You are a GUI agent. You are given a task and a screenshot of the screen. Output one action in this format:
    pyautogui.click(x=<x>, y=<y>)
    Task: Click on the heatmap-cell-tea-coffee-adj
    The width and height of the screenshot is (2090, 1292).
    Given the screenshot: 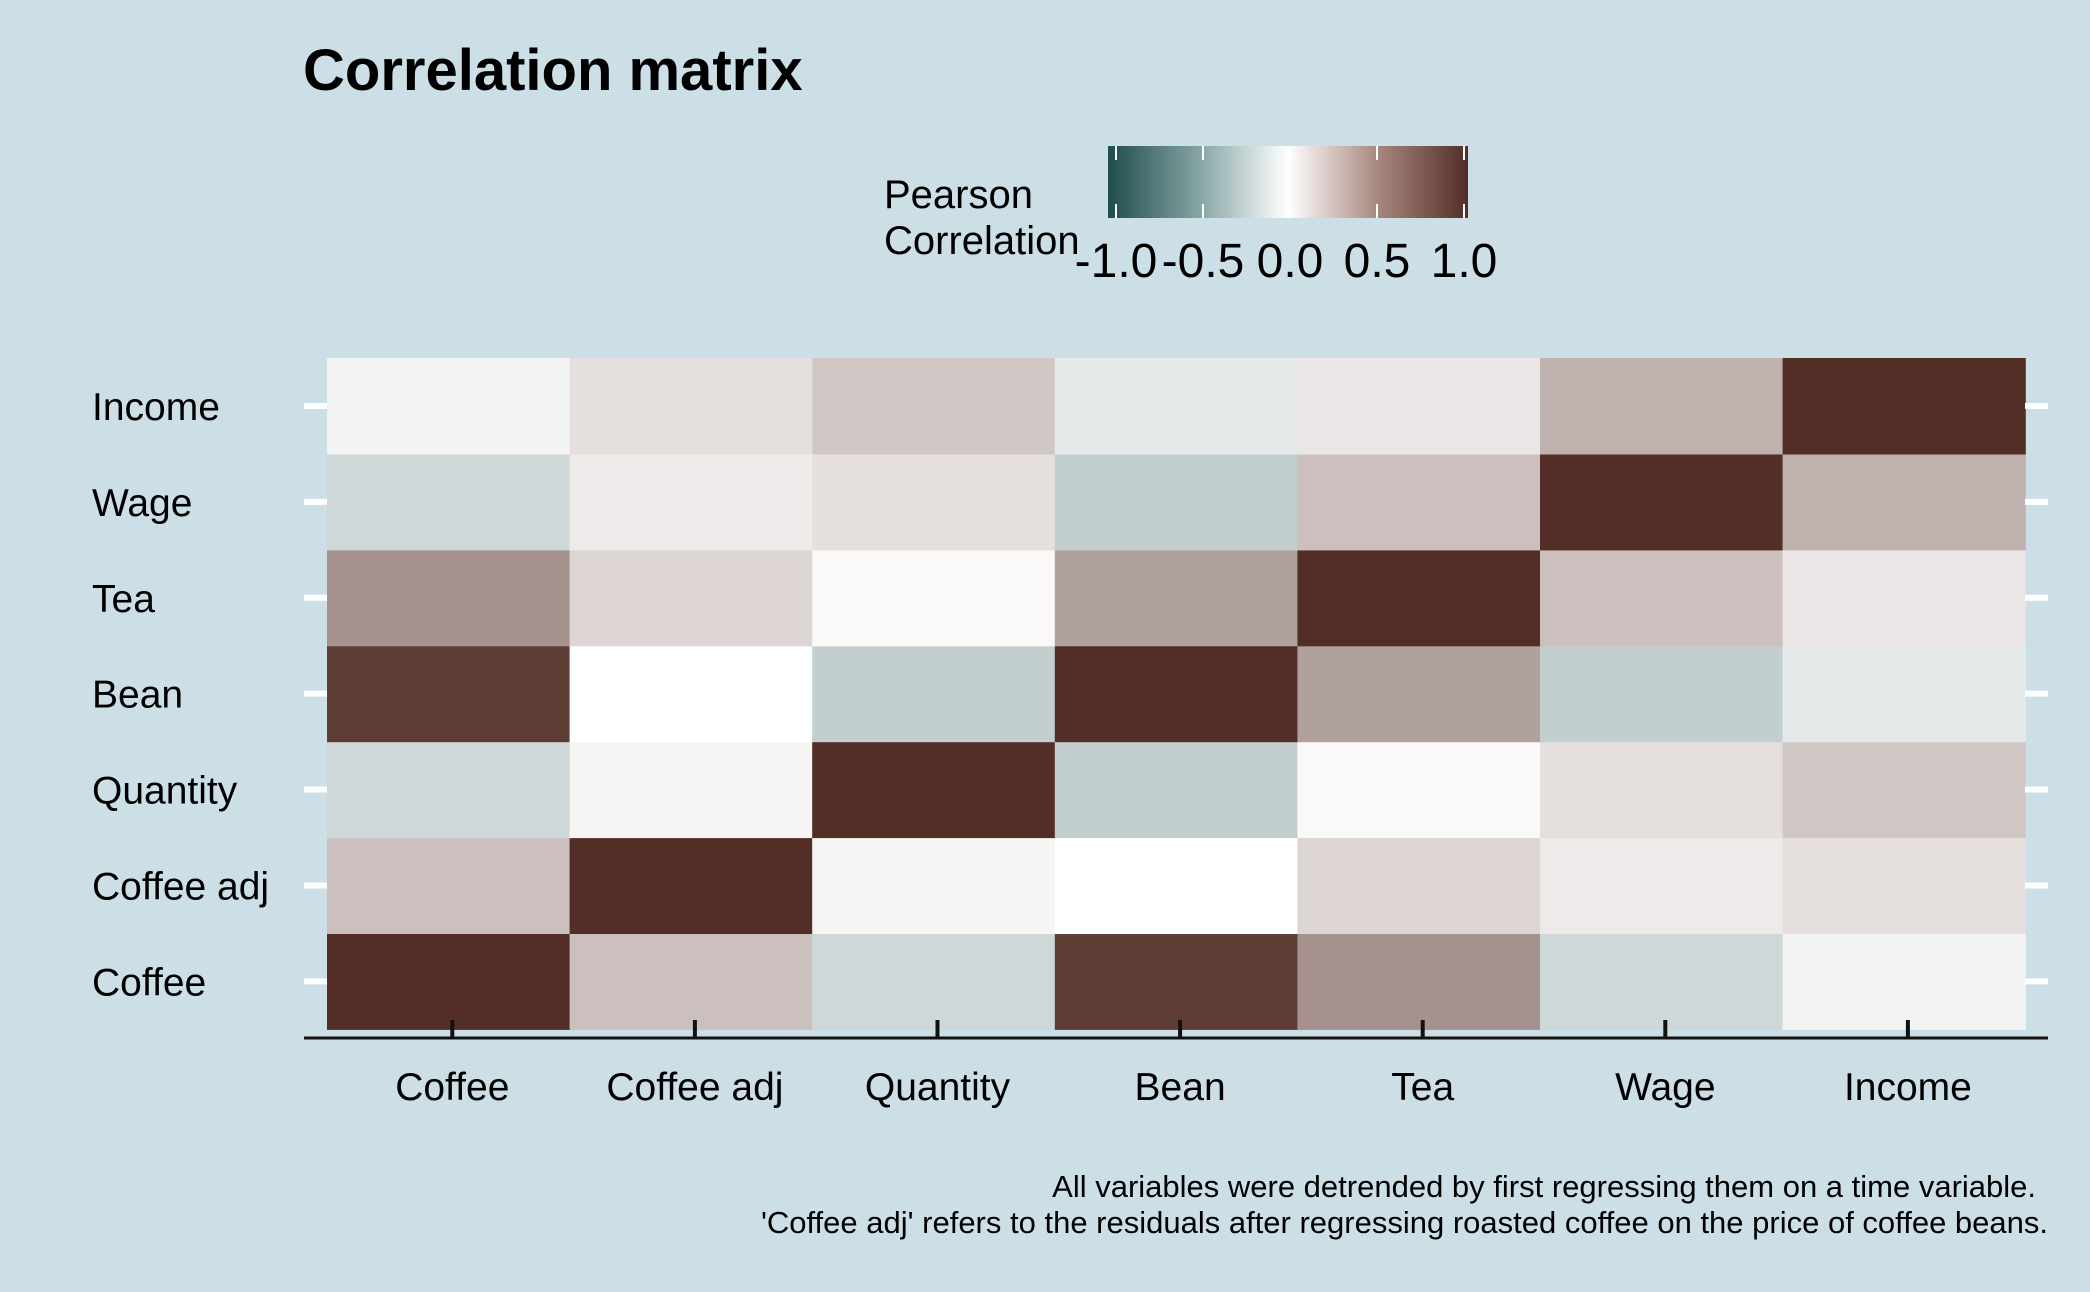 What is the action you would take?
    pyautogui.click(x=691, y=598)
    